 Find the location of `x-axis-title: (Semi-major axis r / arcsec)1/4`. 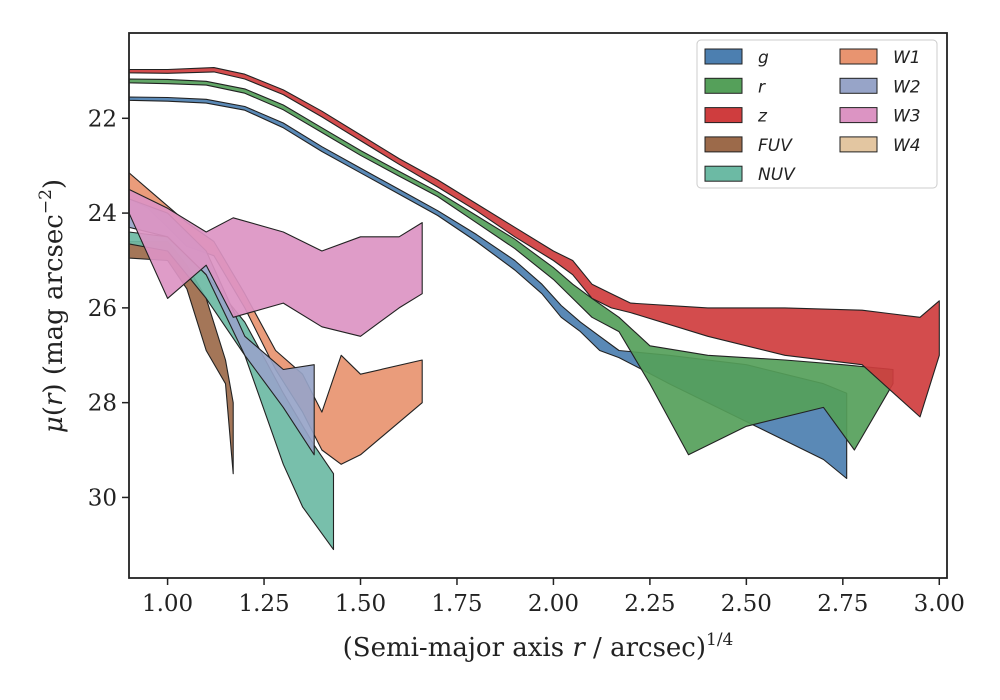

x-axis-title: (Semi-major axis r / arcsec)1/4 is located at coordinates (538, 646).